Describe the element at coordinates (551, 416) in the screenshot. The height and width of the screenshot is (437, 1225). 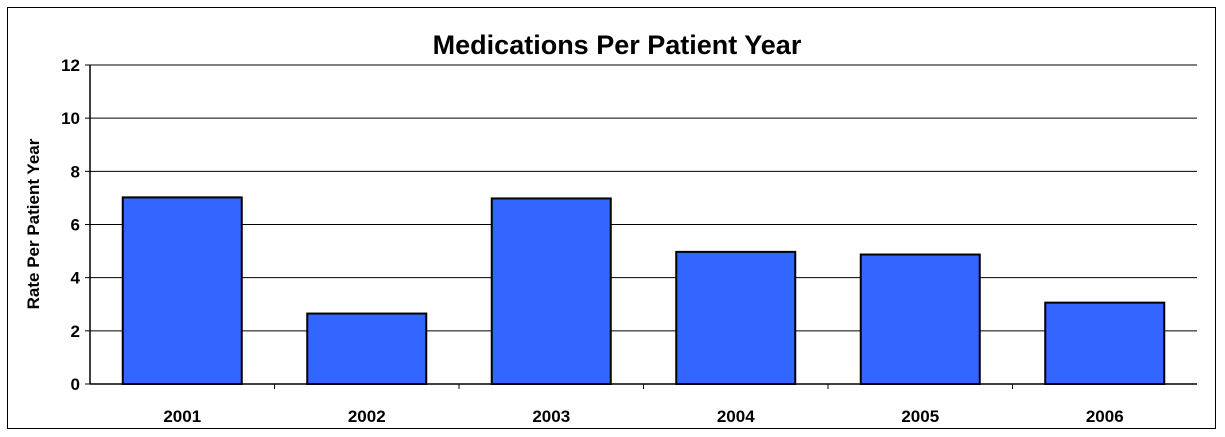
I see `x-tick-label: 2003` at that location.